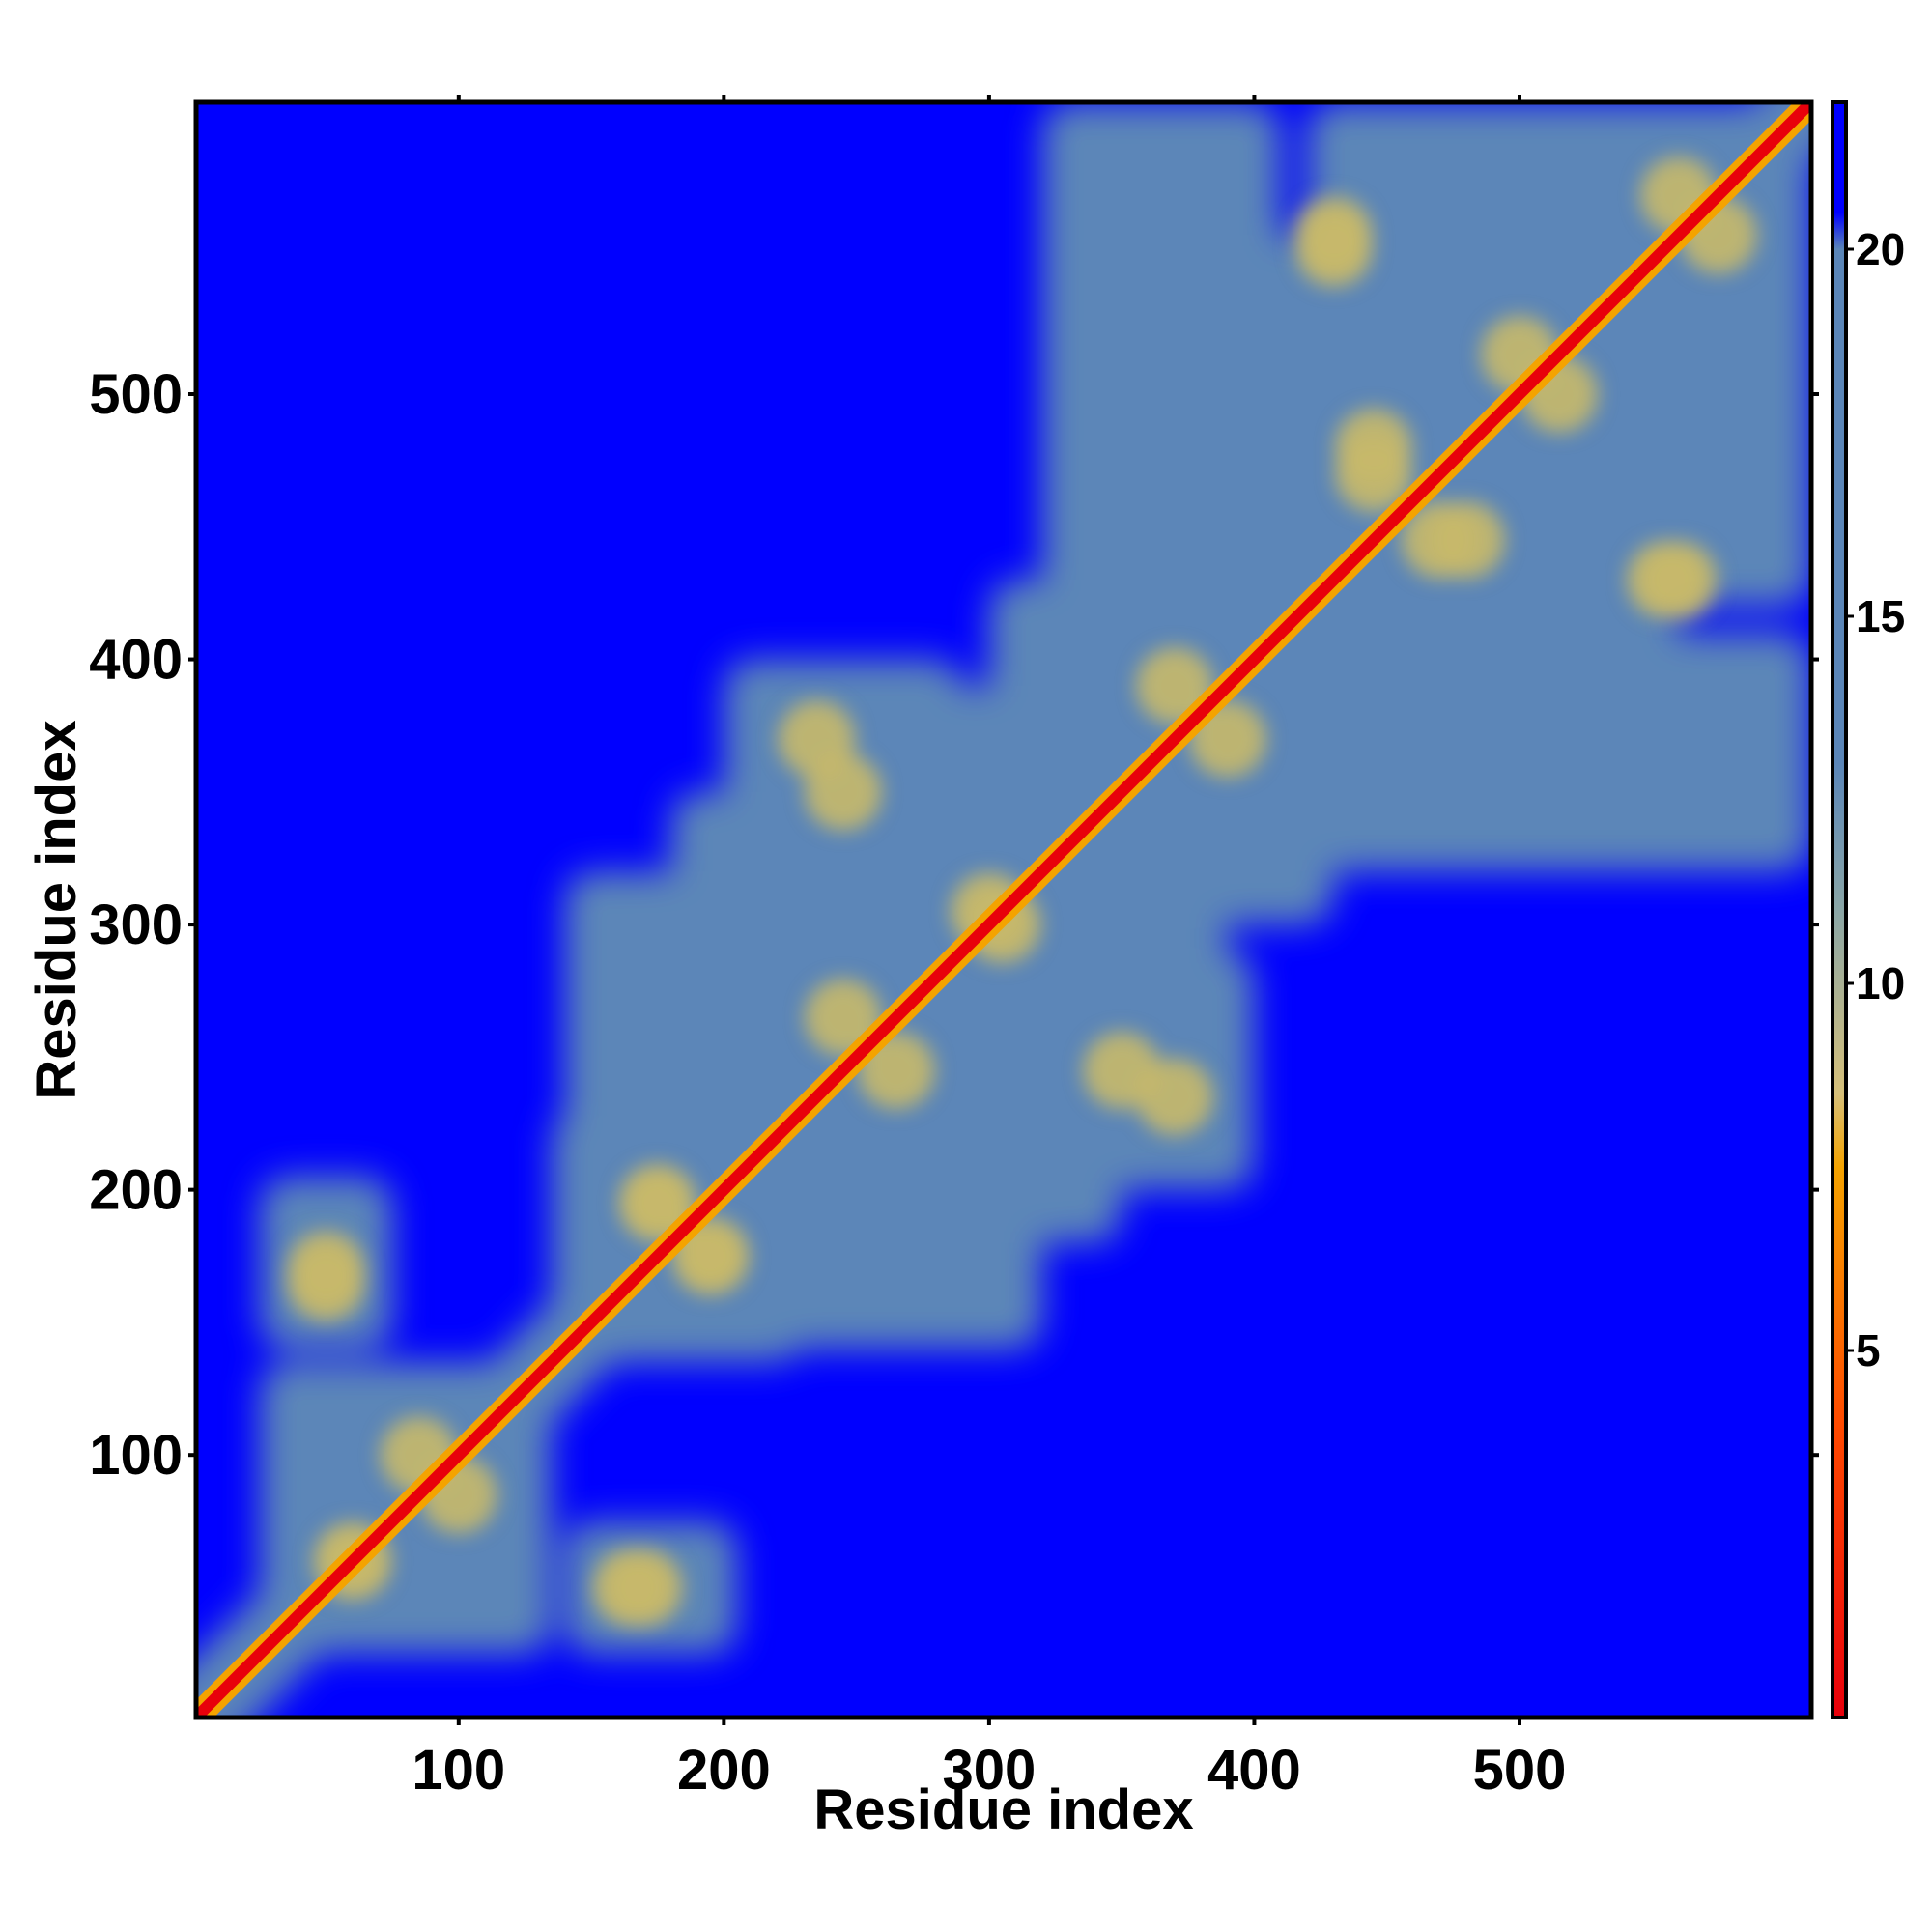  What do you see at coordinates (56, 909) in the screenshot?
I see `y-axis-title: Residue index` at bounding box center [56, 909].